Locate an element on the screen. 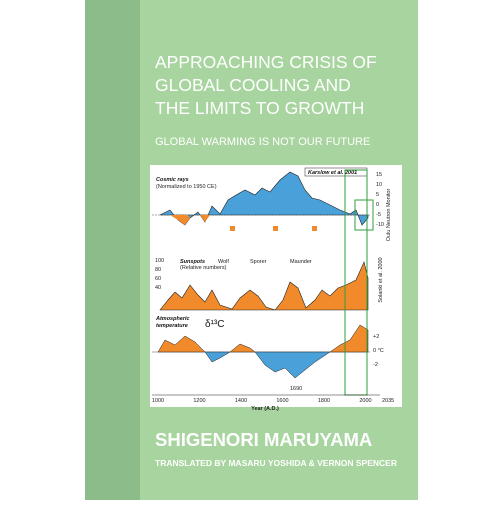 This screenshot has height=505, width=500. x-label: Year (A.D.) is located at coordinates (265, 409).